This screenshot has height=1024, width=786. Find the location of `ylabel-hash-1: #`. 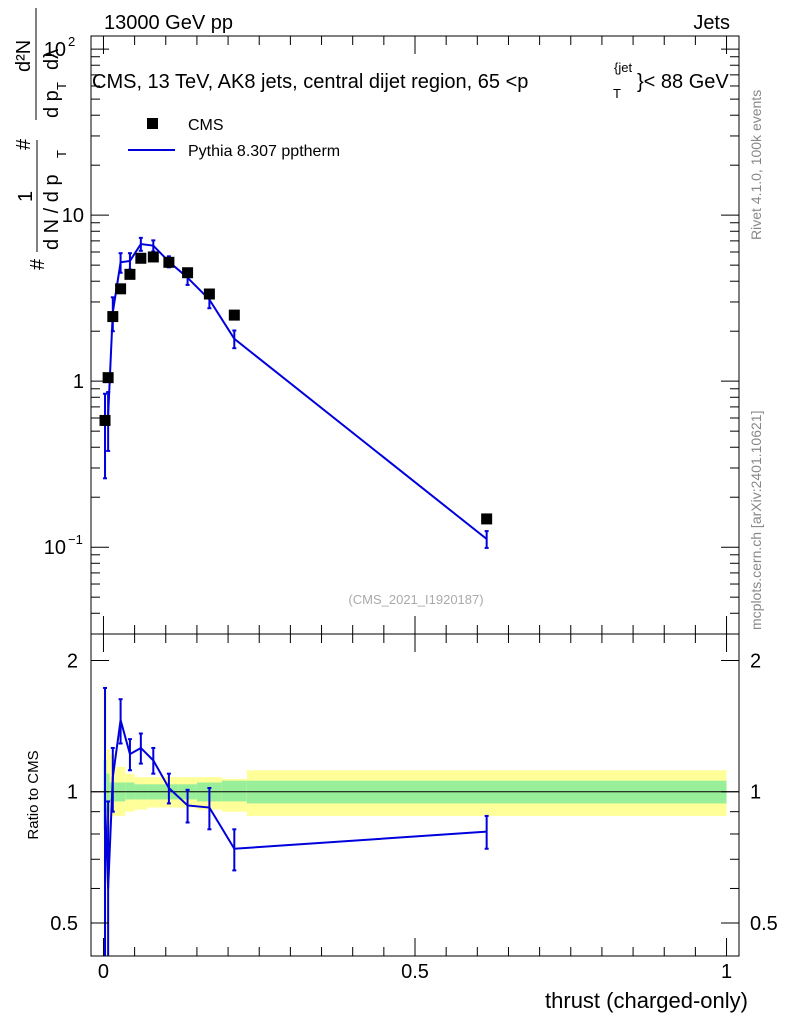

ylabel-hash-1: # is located at coordinates (38, 264).